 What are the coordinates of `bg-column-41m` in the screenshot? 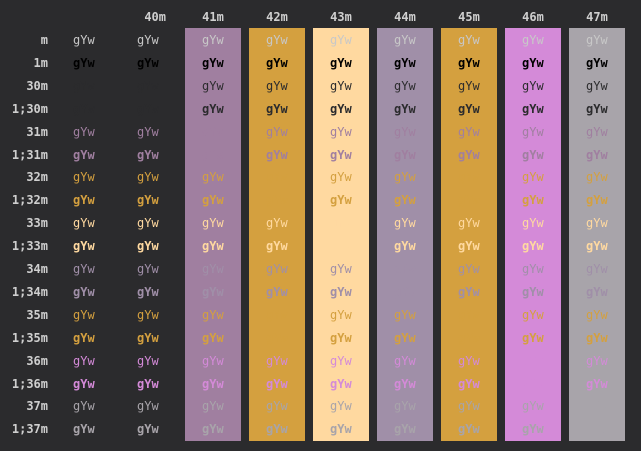 It's located at (213, 234).